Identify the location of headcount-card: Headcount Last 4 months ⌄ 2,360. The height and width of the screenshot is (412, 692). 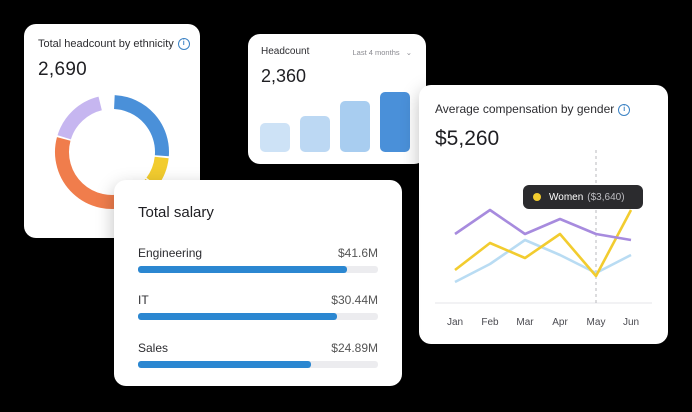
(337, 99).